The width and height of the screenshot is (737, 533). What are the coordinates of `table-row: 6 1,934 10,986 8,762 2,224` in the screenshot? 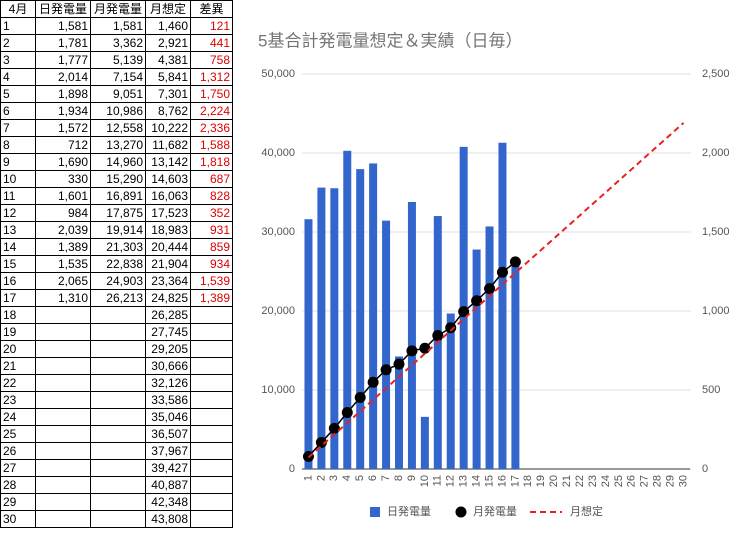 It's located at (116, 111).